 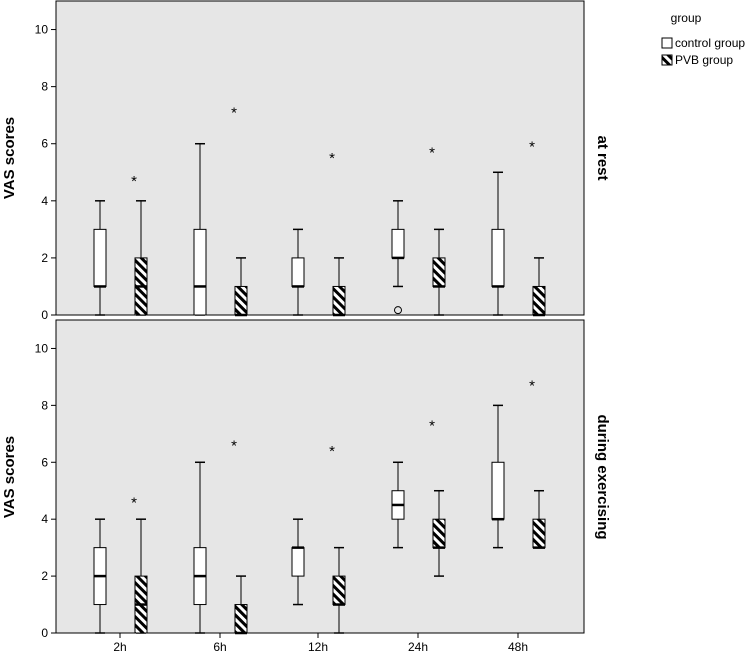 I want to click on x-tick-label: 6h, so click(x=219, y=647).